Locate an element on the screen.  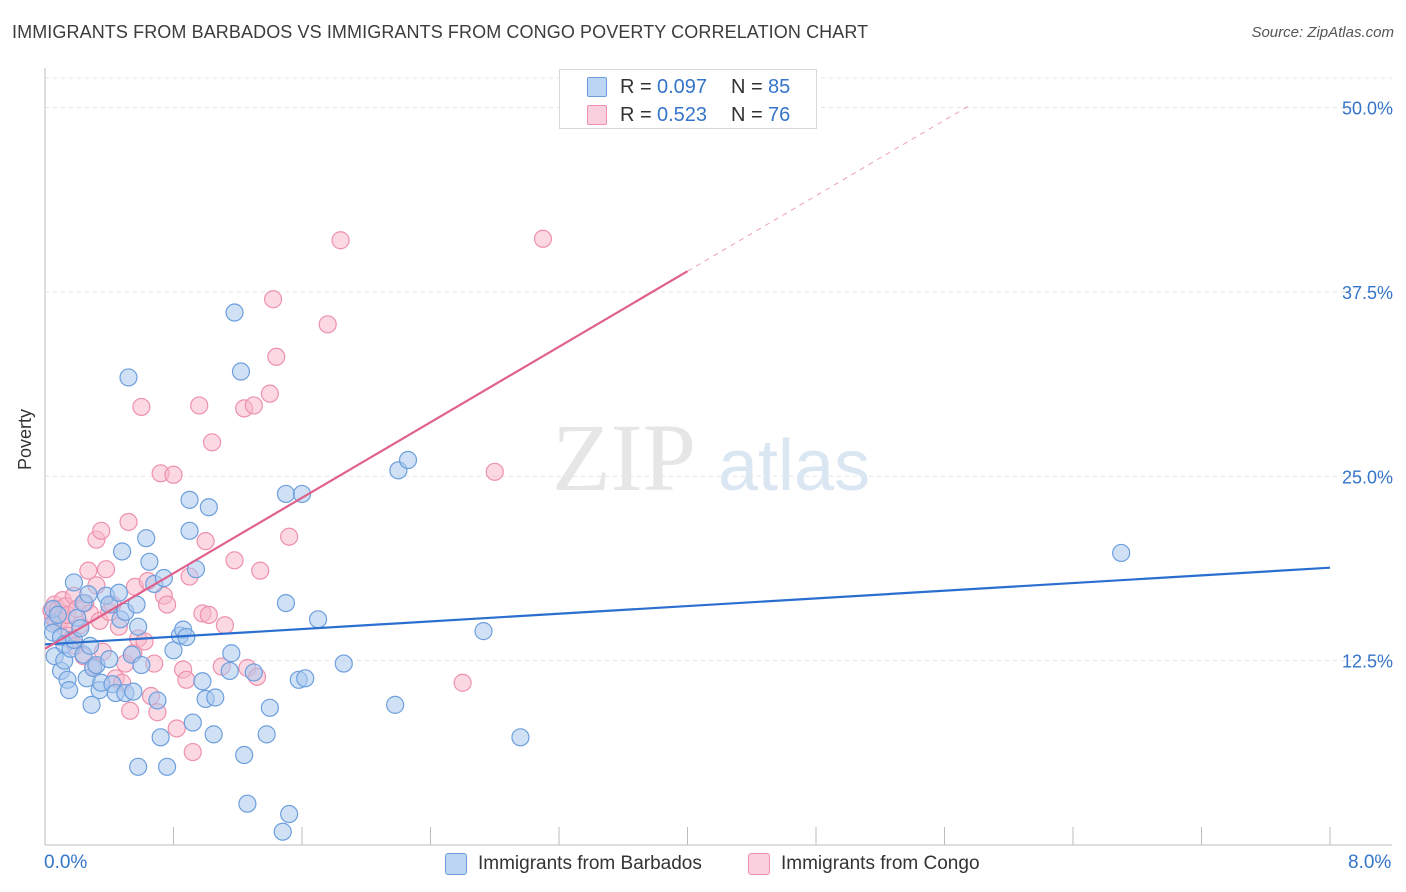
barbados-trend-line is located at coordinates (687, 606).